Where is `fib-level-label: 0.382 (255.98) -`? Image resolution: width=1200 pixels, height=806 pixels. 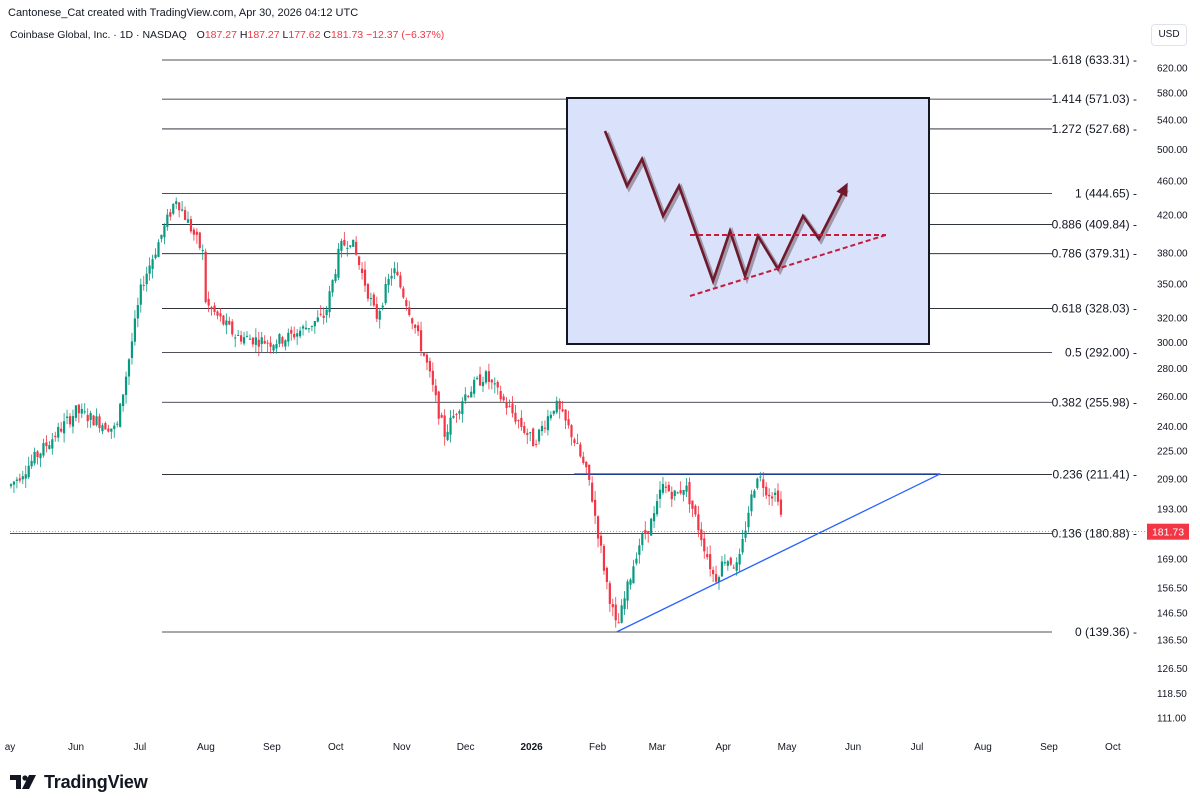
fib-level-label: 0.382 (255.98) - is located at coordinates (1094, 402).